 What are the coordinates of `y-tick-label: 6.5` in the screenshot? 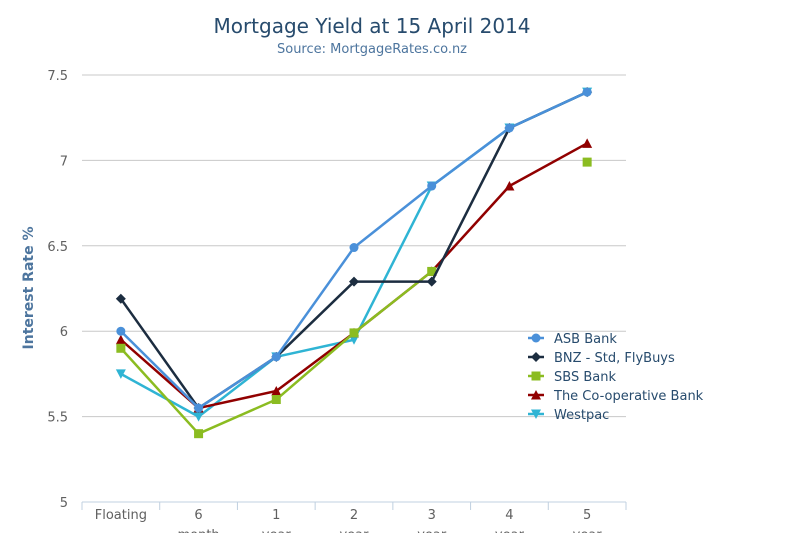 It's located at (57, 247).